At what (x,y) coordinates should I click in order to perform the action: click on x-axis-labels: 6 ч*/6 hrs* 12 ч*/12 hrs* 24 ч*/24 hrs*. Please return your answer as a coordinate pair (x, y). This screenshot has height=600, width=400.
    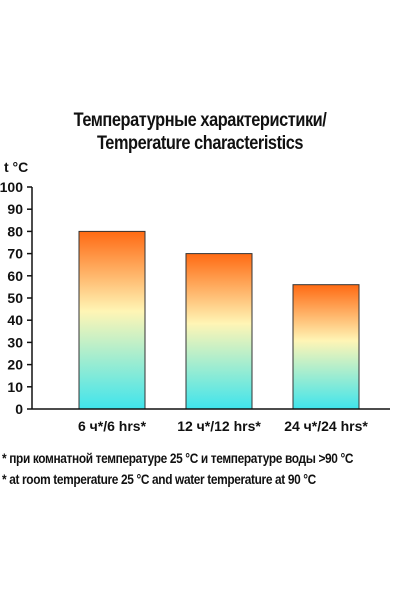
    Looking at the image, I should click on (223, 426).